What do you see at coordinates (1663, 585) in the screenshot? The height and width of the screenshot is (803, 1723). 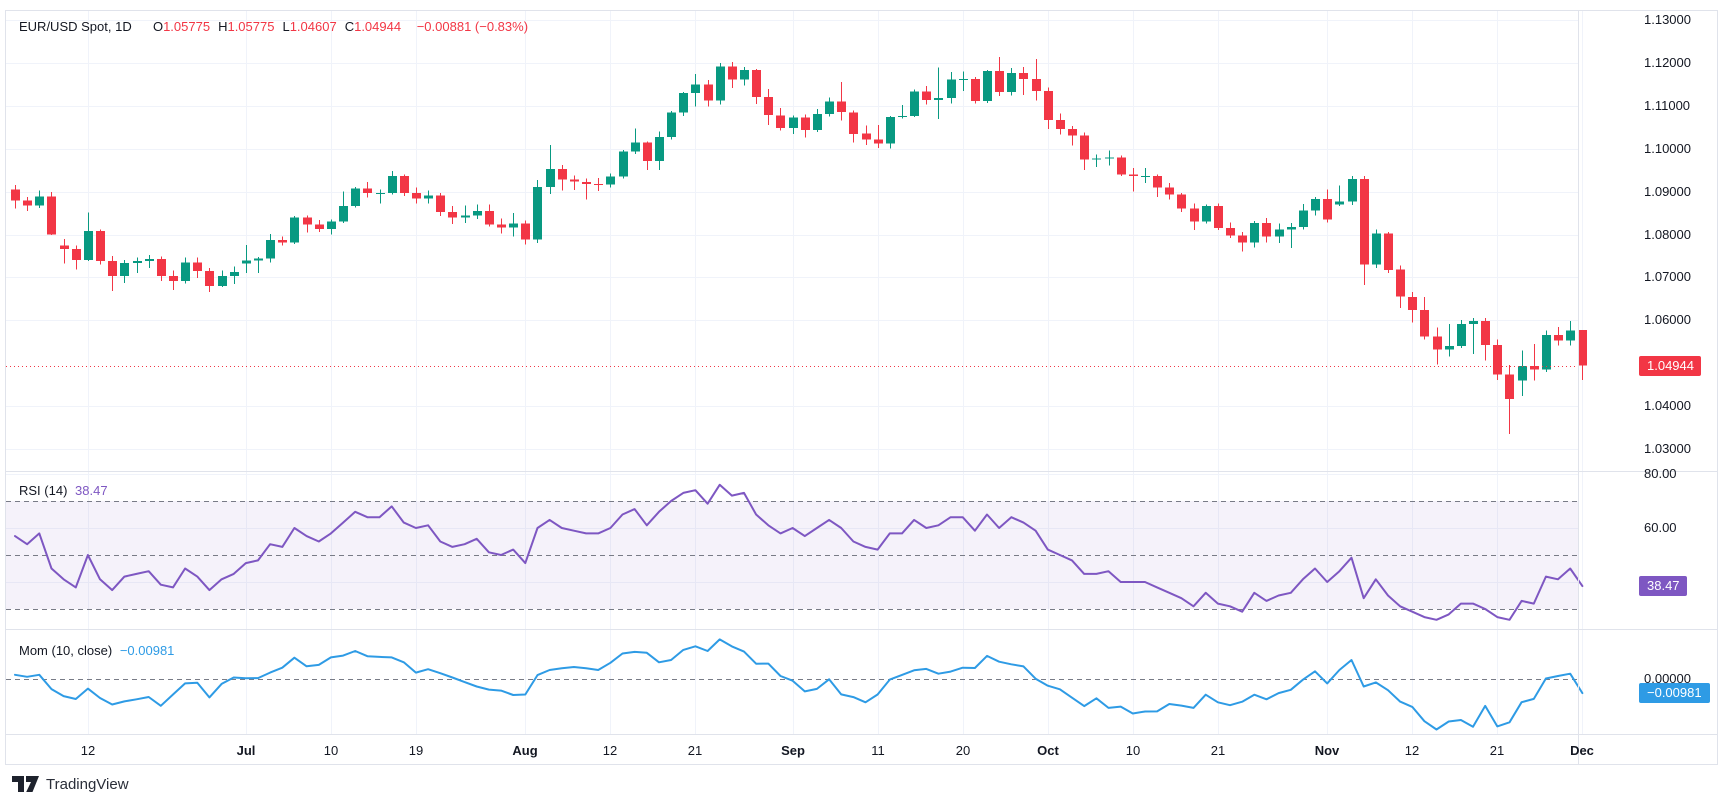 I see `rsi-value-badge-text: 38.47` at bounding box center [1663, 585].